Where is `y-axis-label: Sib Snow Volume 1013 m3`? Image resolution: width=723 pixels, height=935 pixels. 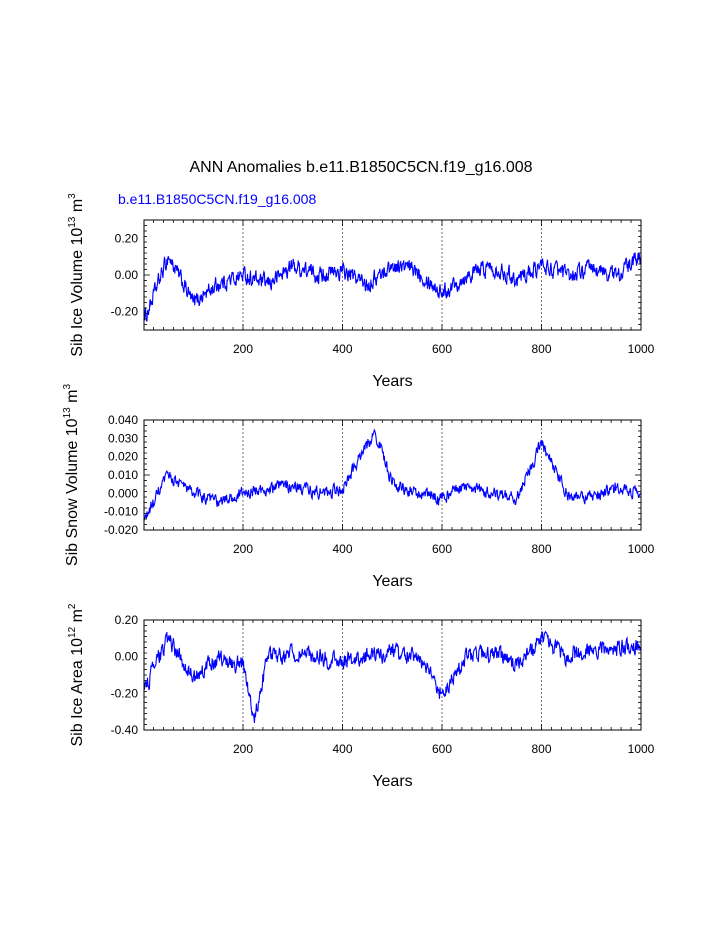
y-axis-label: Sib Snow Volume 1013 m3 is located at coordinates (71, 475).